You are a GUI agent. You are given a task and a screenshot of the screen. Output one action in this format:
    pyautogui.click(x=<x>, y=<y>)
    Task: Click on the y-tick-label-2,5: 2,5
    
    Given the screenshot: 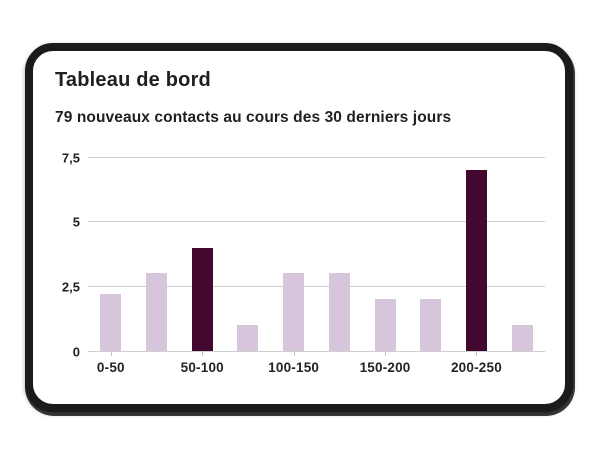 What is the action you would take?
    pyautogui.click(x=70, y=287)
    